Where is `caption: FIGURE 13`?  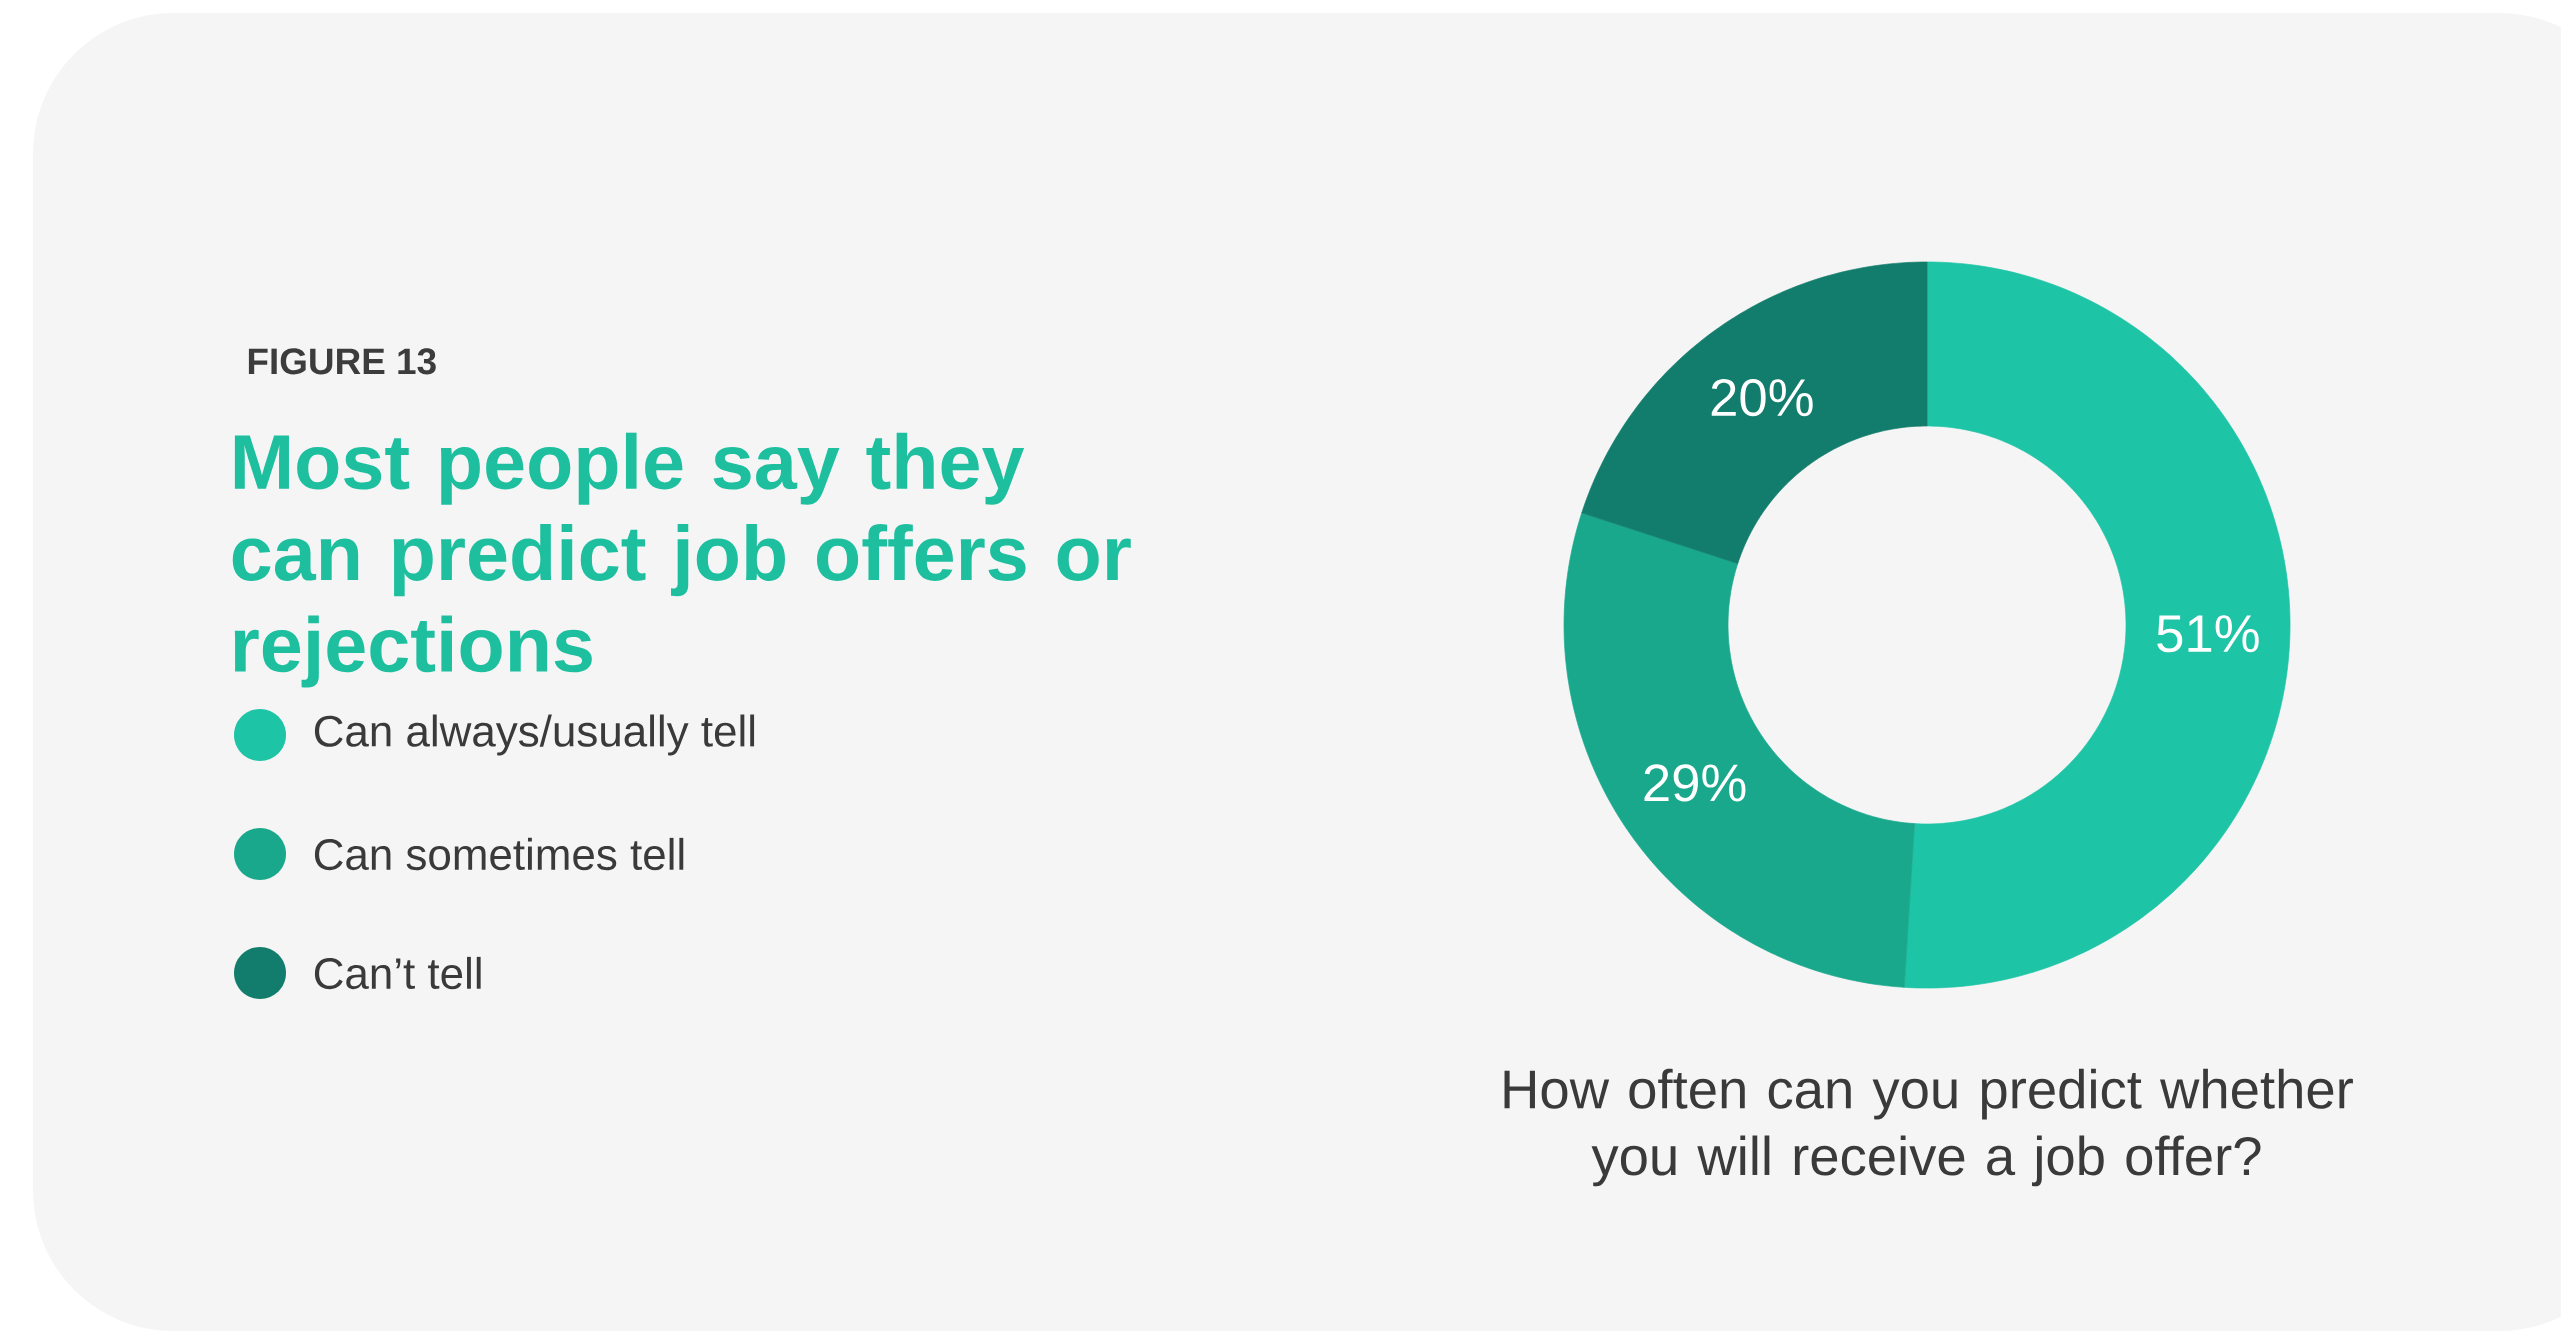
caption: FIGURE 13 is located at coordinates (342, 361).